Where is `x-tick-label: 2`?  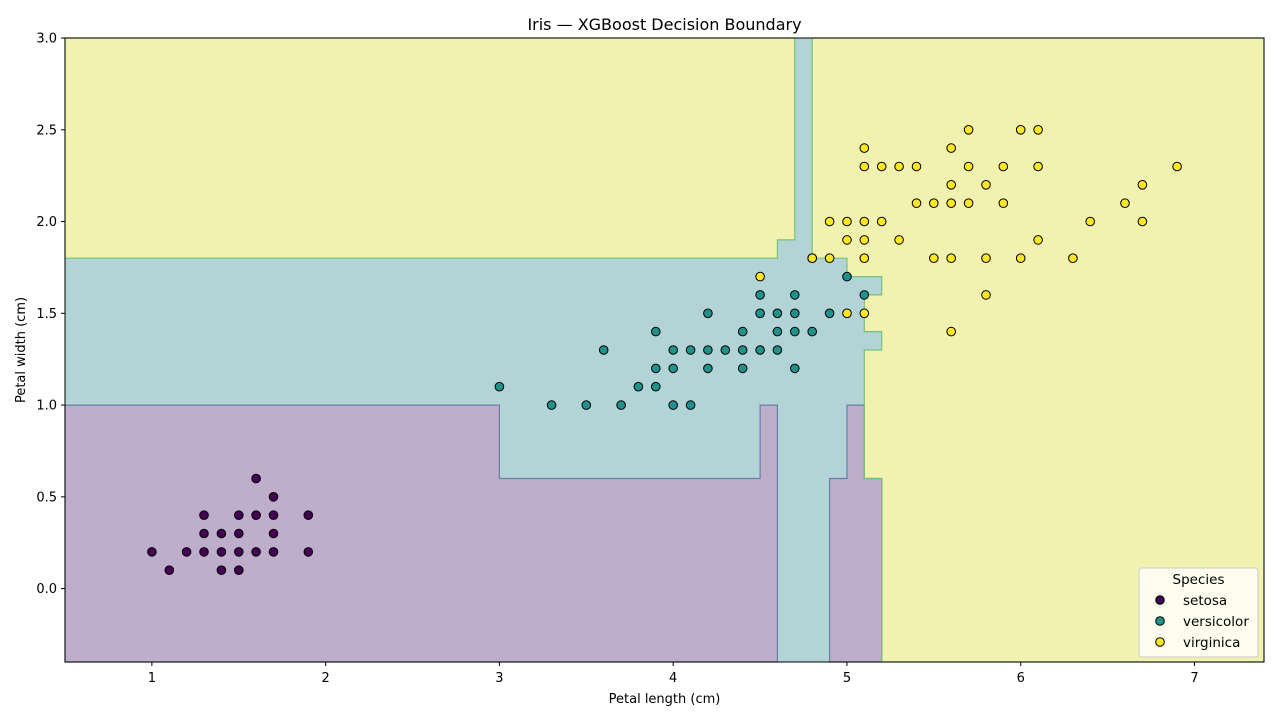
x-tick-label: 2 is located at coordinates (326, 678).